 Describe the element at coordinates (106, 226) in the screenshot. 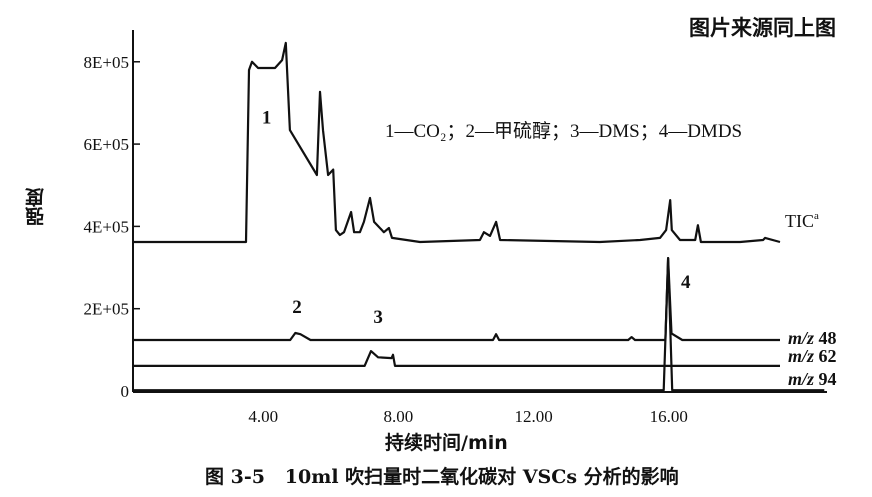

I see `y-tick-label: 4E+05` at that location.